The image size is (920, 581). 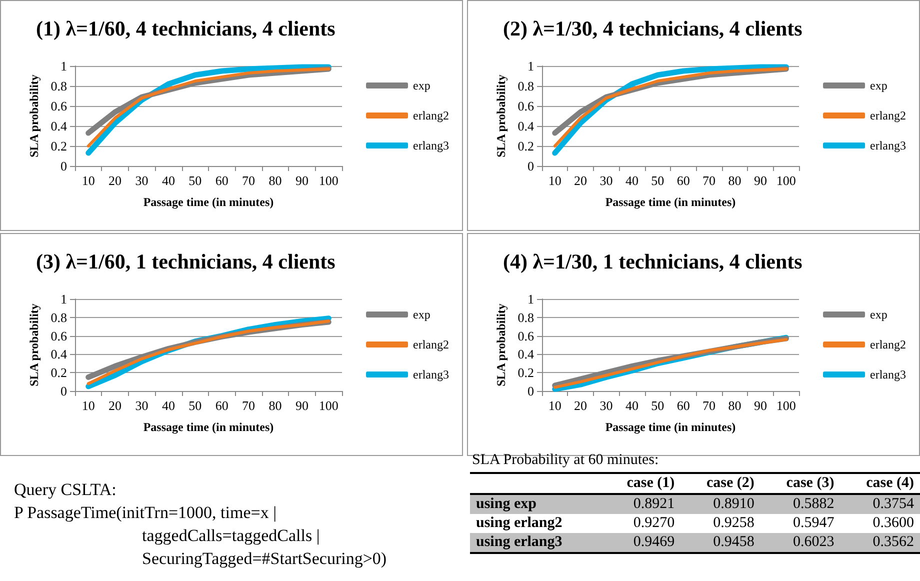 What do you see at coordinates (654, 523) in the screenshot?
I see `data-label: 0.9270` at bounding box center [654, 523].